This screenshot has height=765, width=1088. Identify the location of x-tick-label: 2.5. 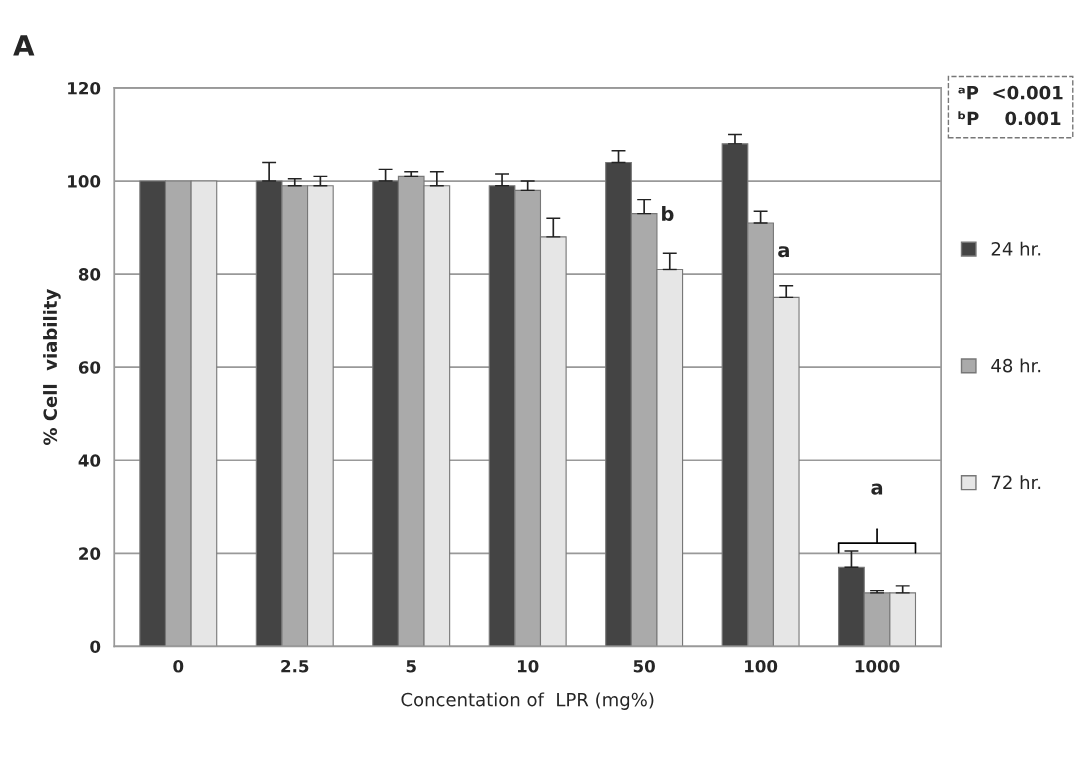
(295, 666).